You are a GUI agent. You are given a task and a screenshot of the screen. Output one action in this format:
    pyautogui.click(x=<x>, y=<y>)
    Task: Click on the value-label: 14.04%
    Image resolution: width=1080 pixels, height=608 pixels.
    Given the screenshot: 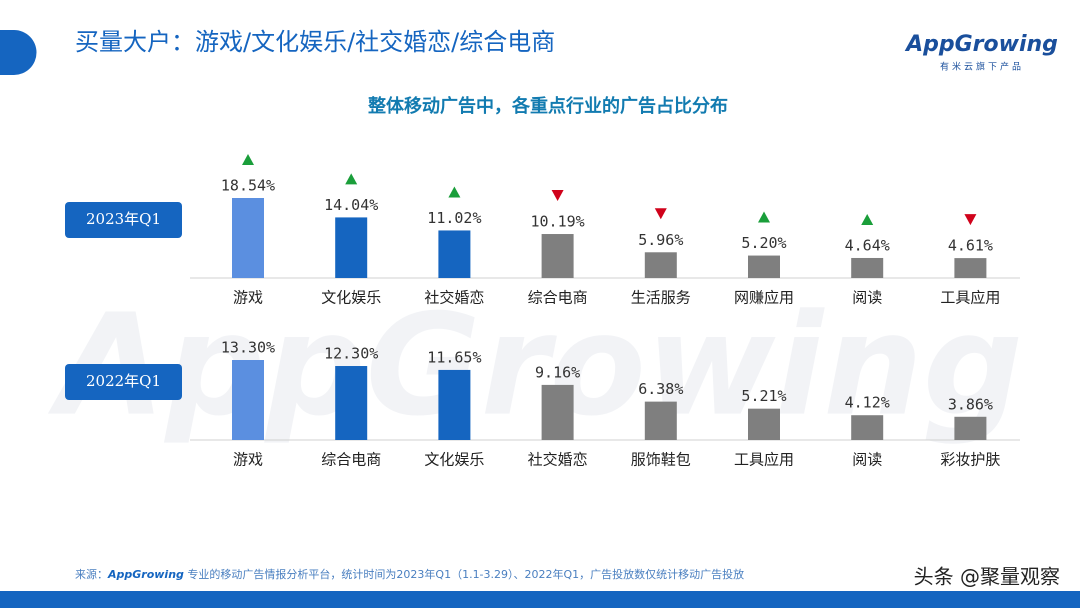 What is the action you would take?
    pyautogui.click(x=351, y=205)
    